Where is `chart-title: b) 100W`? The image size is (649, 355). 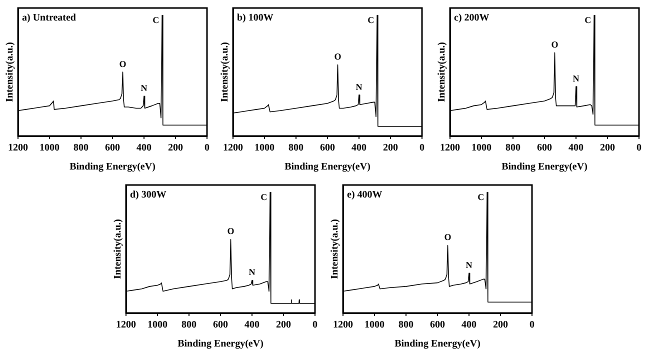
chart-title: b) 100W is located at coordinates (255, 18).